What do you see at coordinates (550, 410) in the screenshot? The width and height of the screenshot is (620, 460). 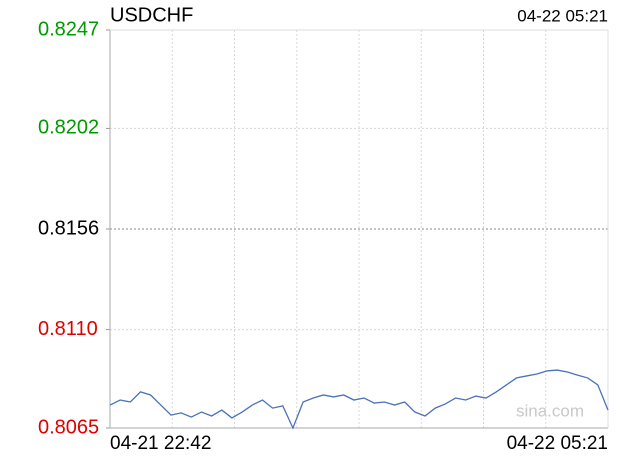 I see `watermark: sina.com` at bounding box center [550, 410].